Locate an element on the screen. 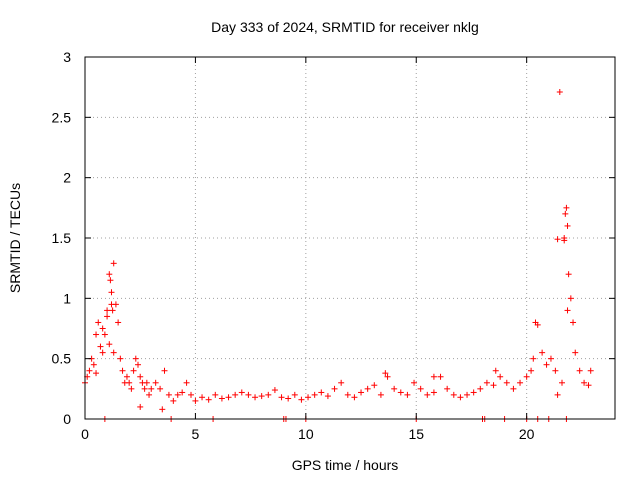 This screenshot has height=480, width=640. x-tick-label: 15 is located at coordinates (416, 434).